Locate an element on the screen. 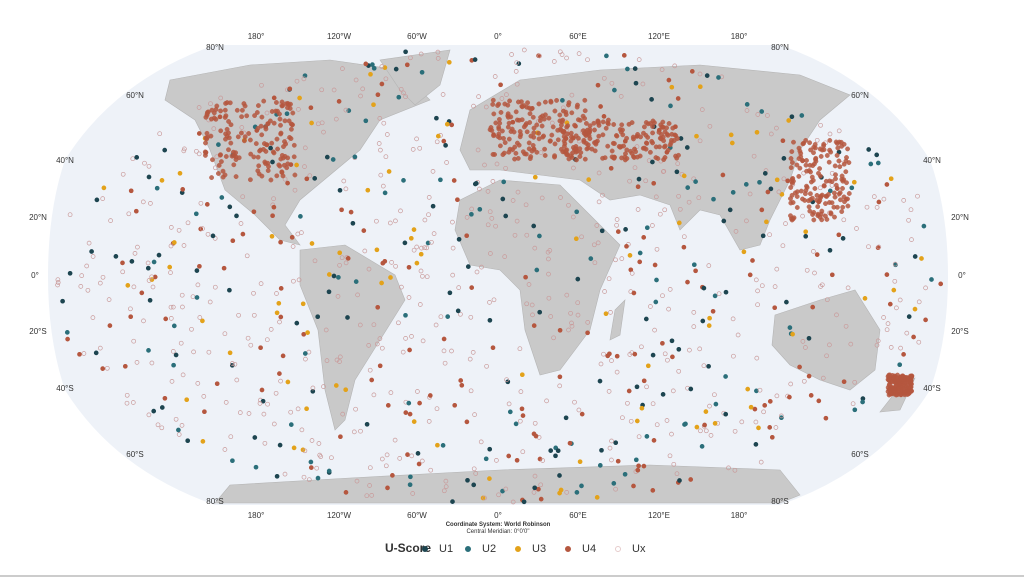 This screenshot has height=585, width=1024. lat-label-left: 60°S is located at coordinates (134, 454).